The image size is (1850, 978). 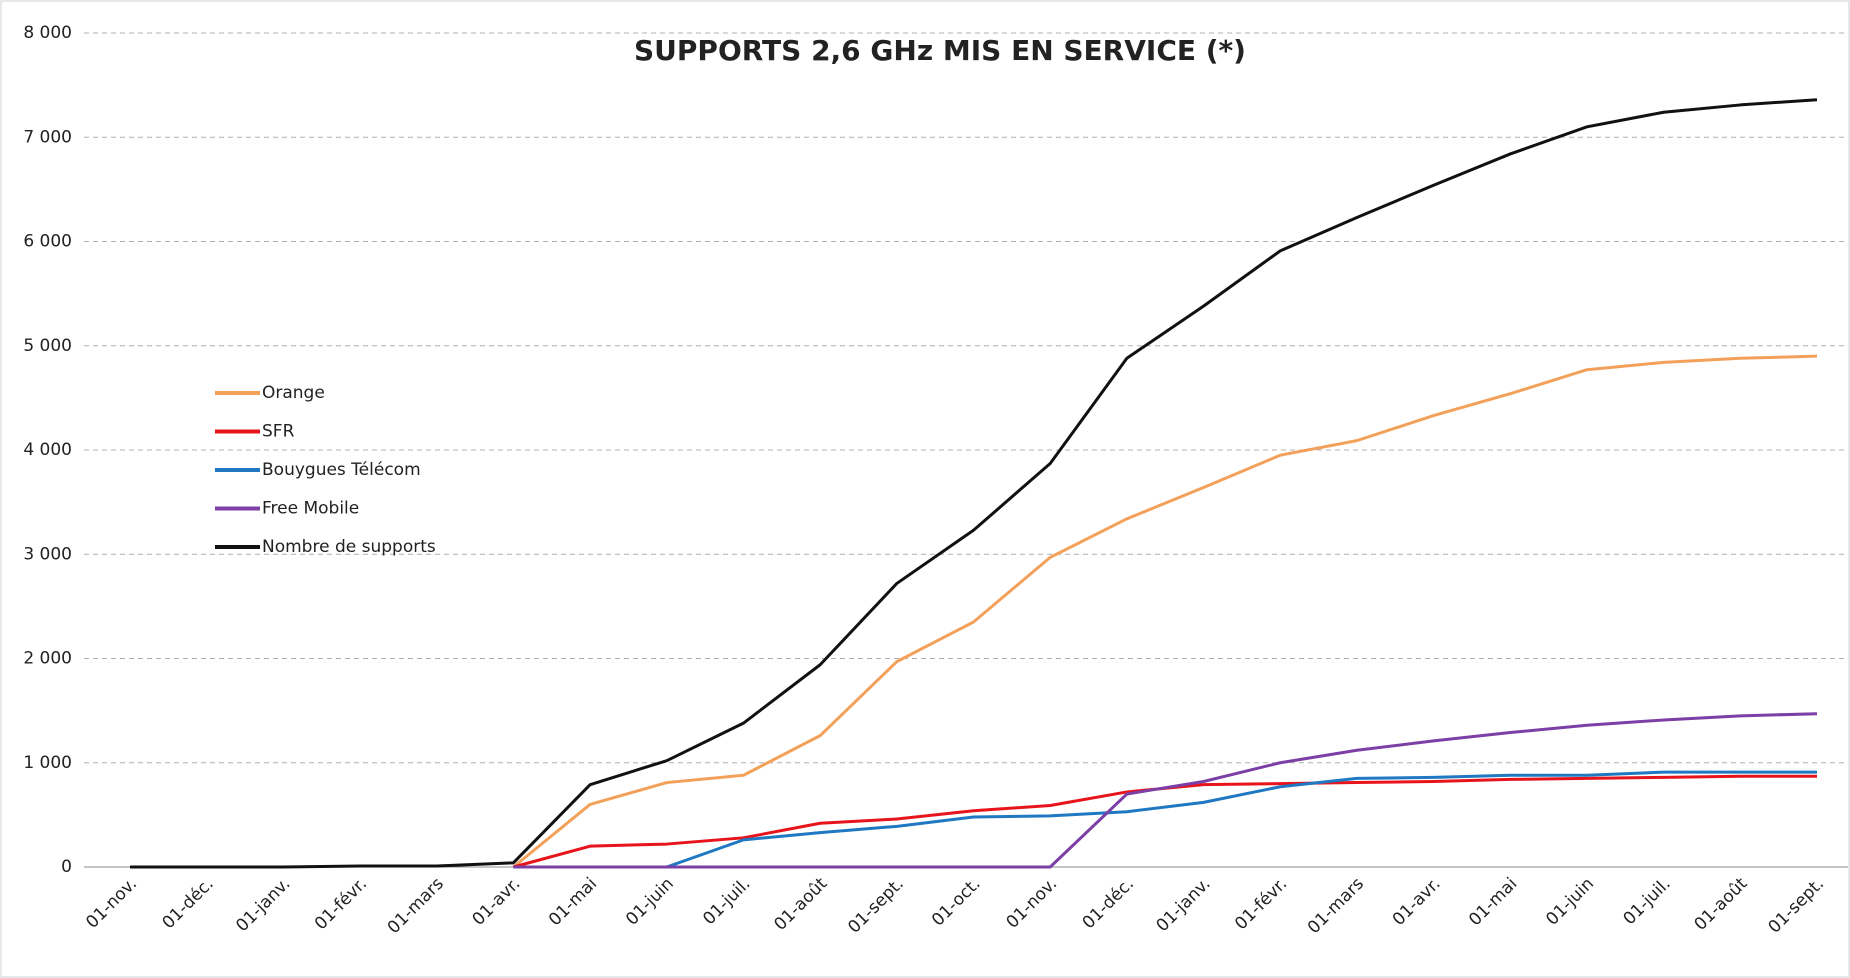 I want to click on legend-label: Orange, so click(x=293, y=393).